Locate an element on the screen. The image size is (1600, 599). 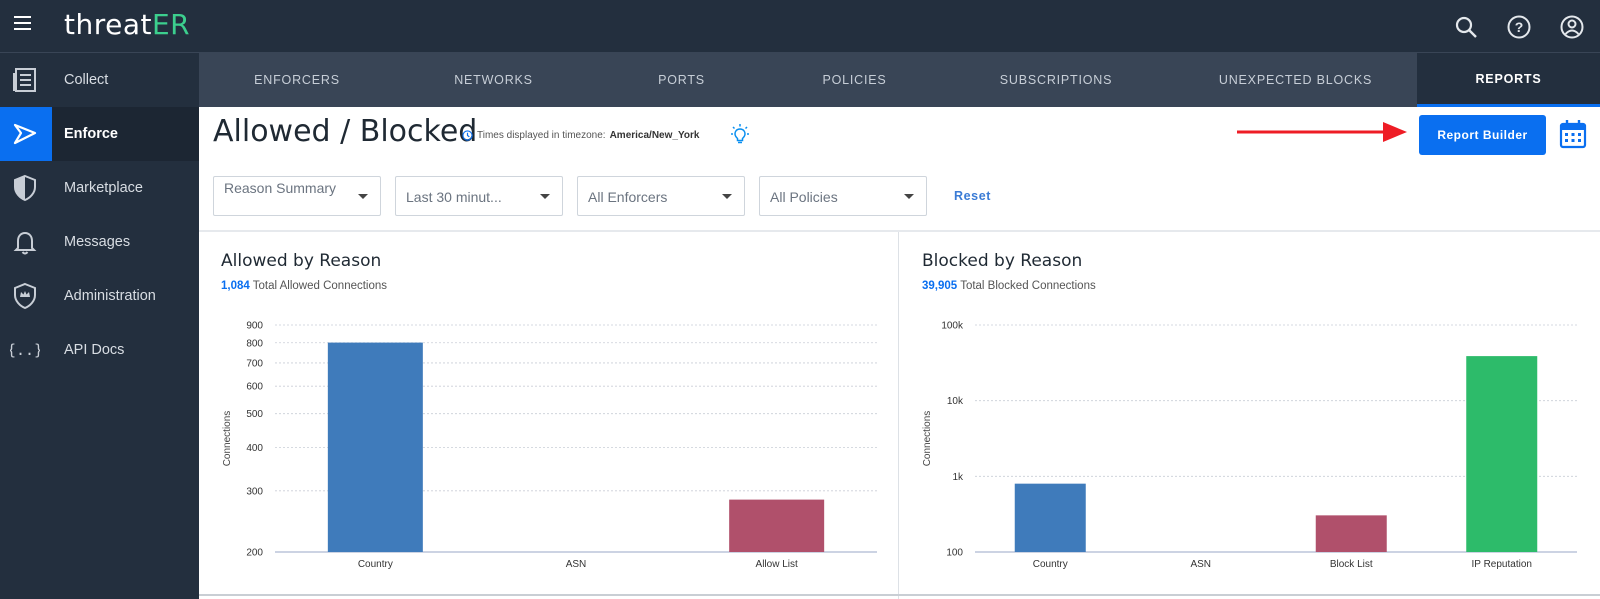
y-tick-label: 100k is located at coordinates (952, 326).